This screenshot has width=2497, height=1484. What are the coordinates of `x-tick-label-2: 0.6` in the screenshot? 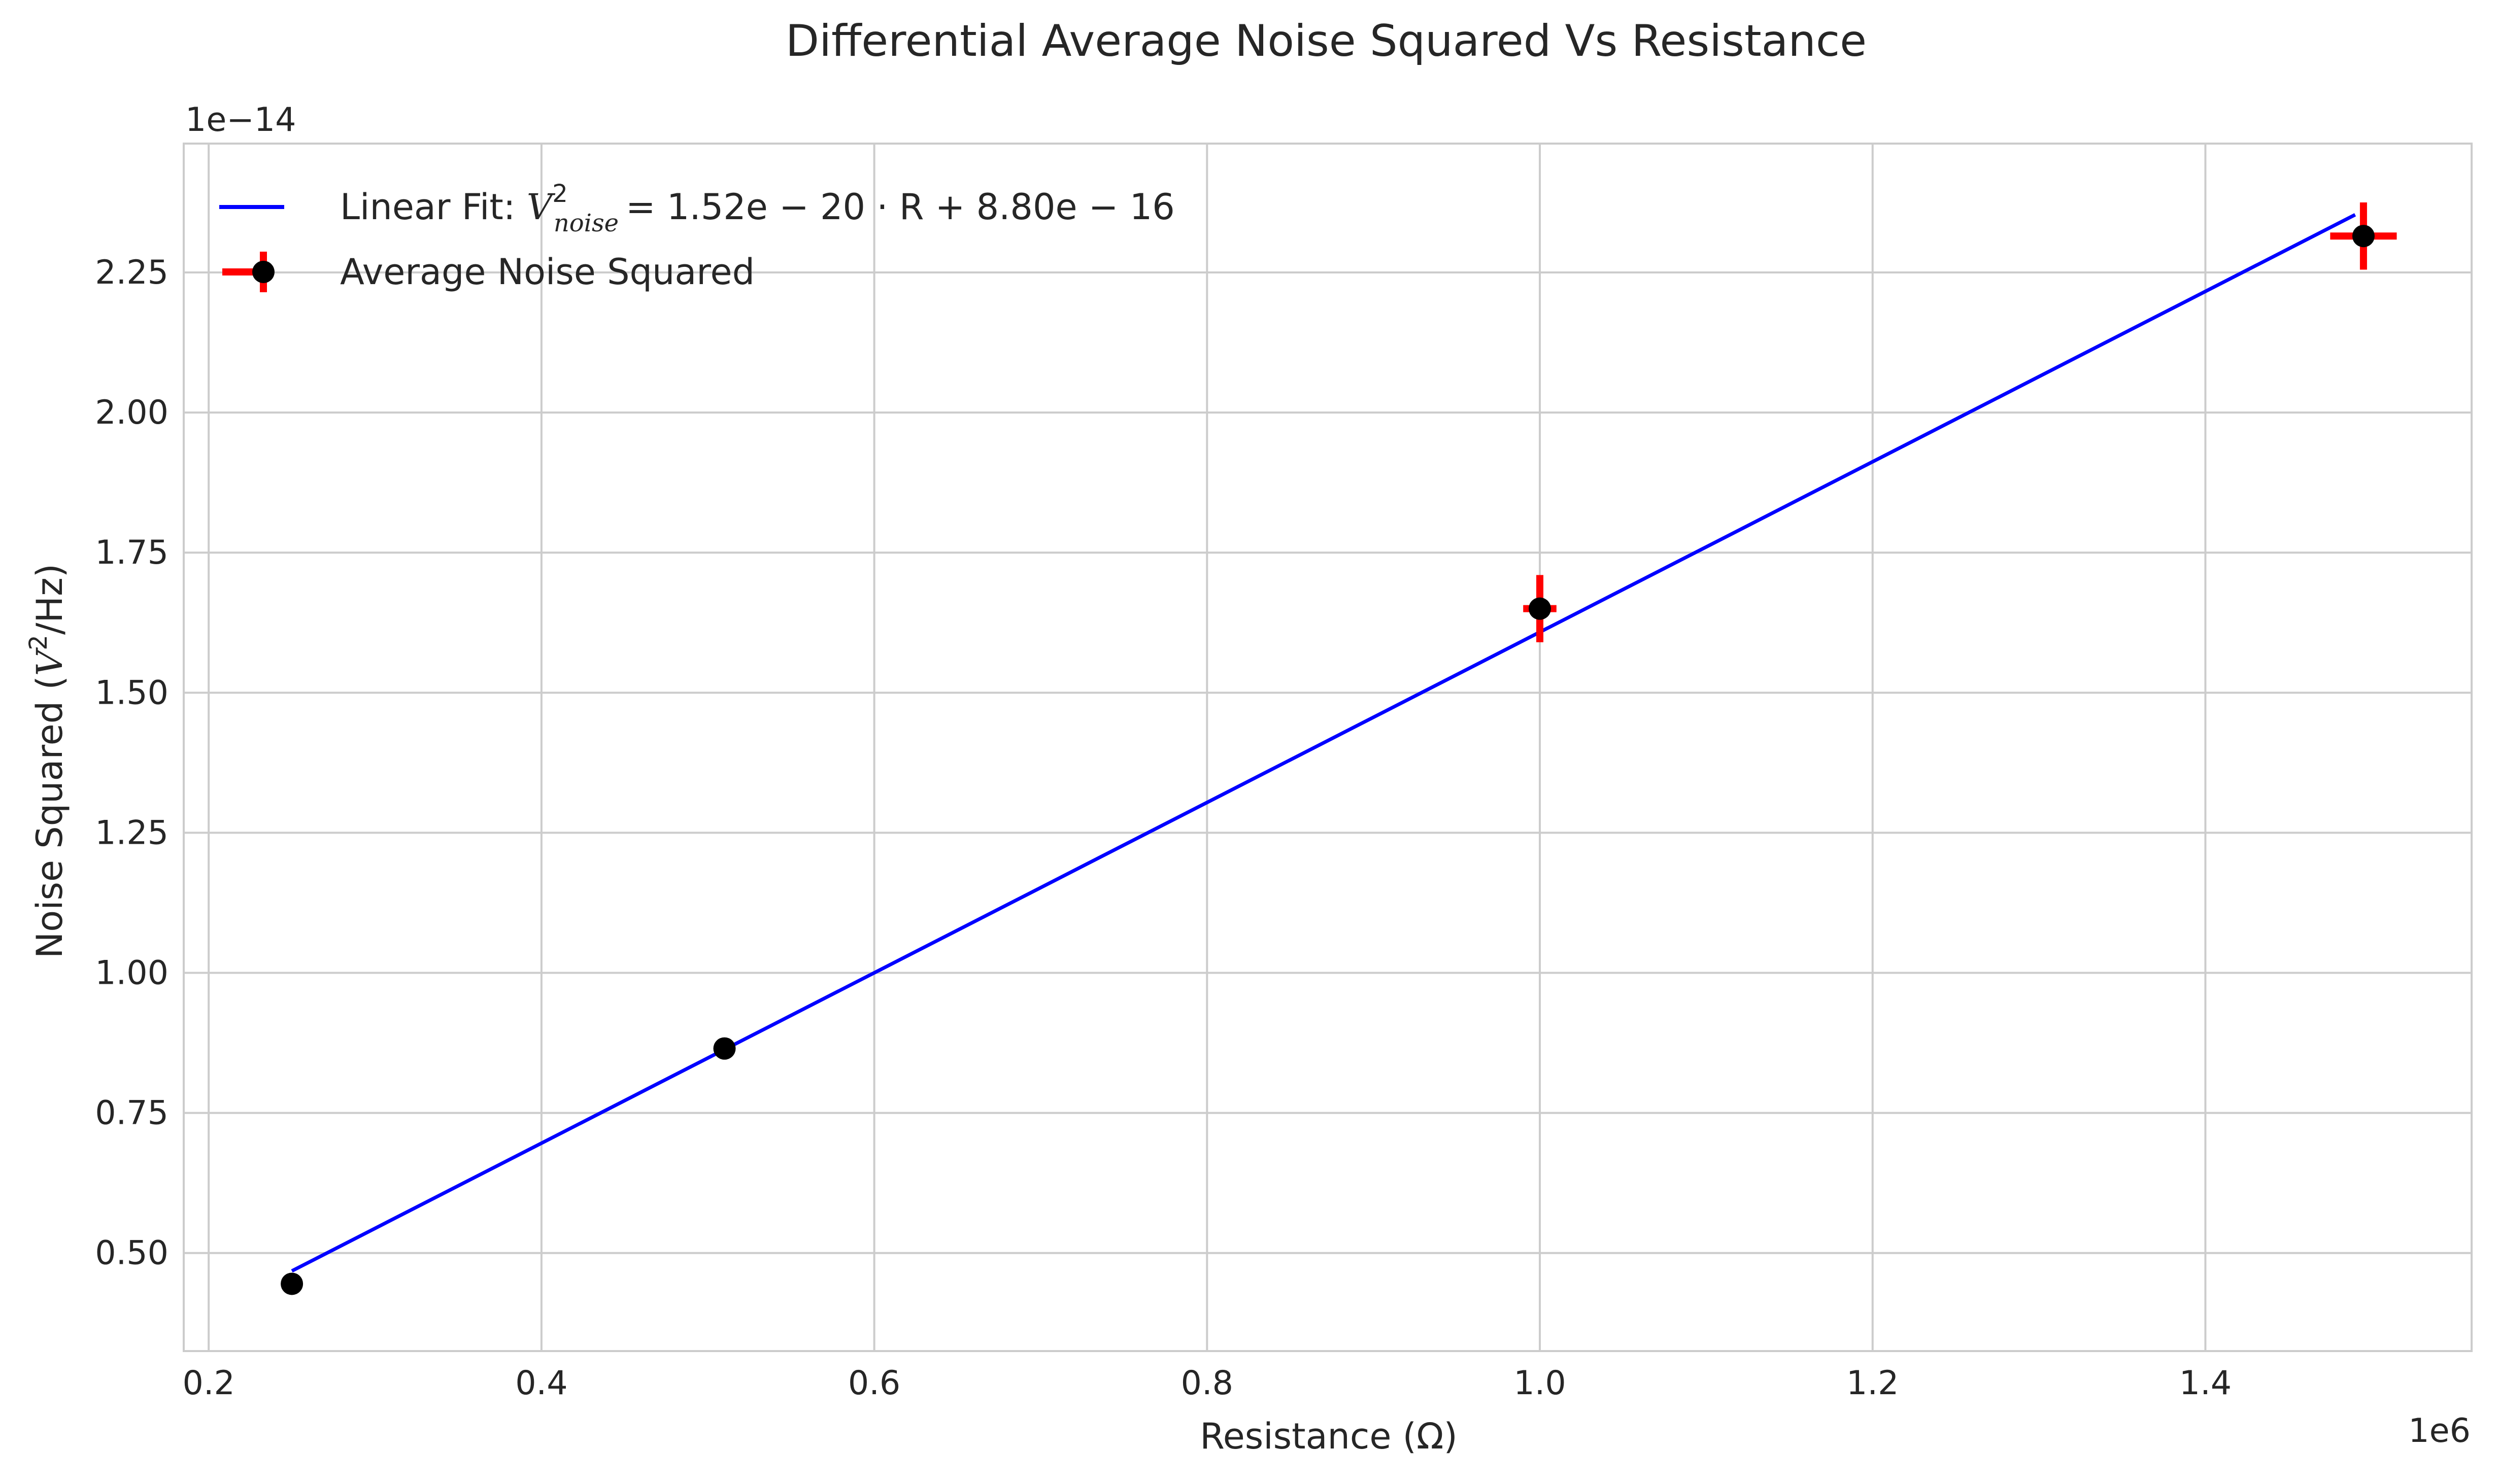 It's located at (874, 1383).